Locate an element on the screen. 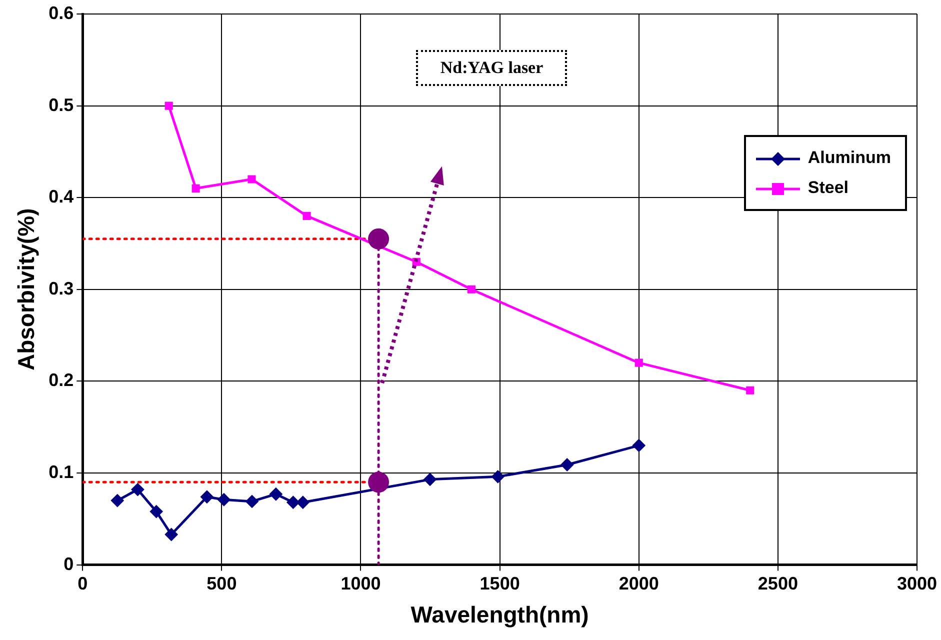 The image size is (941, 640). annotation: Nd:YAG laser is located at coordinates (492, 68).